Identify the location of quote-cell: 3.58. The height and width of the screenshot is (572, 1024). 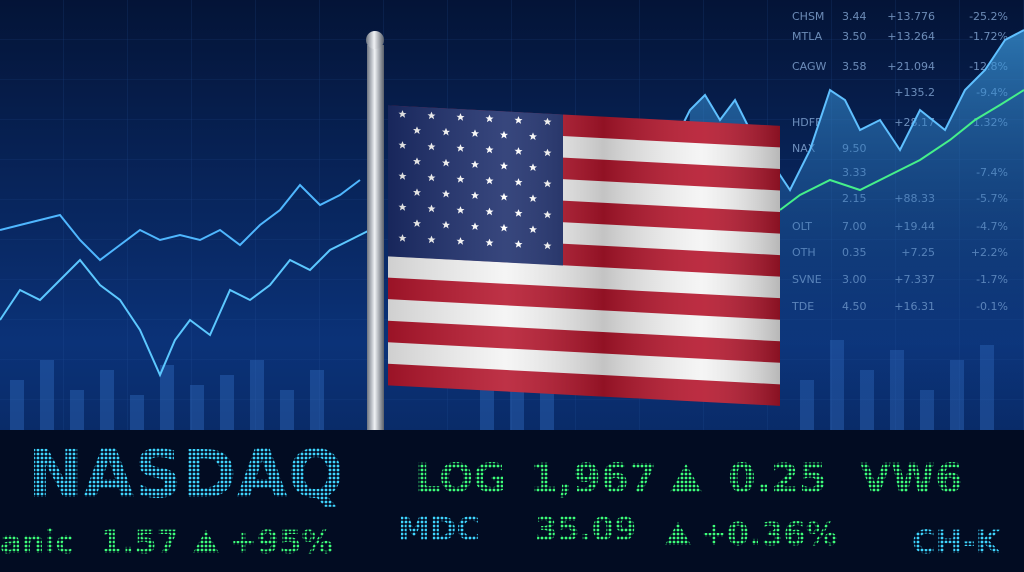
(854, 66).